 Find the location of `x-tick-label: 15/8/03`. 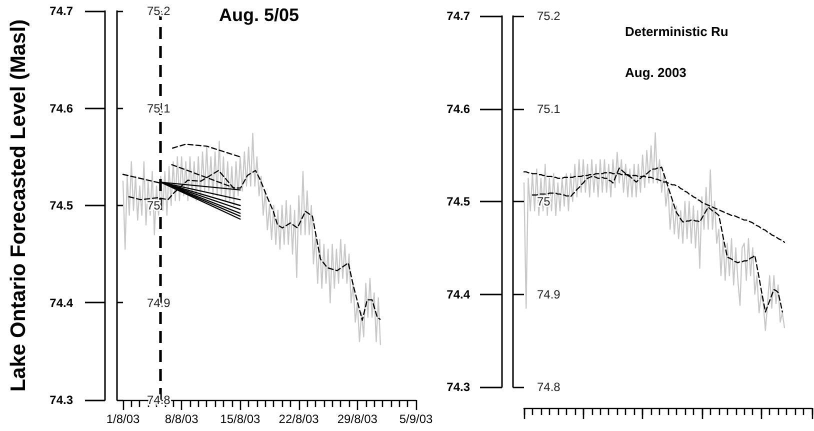

x-tick-label: 15/8/03 is located at coordinates (240, 419).